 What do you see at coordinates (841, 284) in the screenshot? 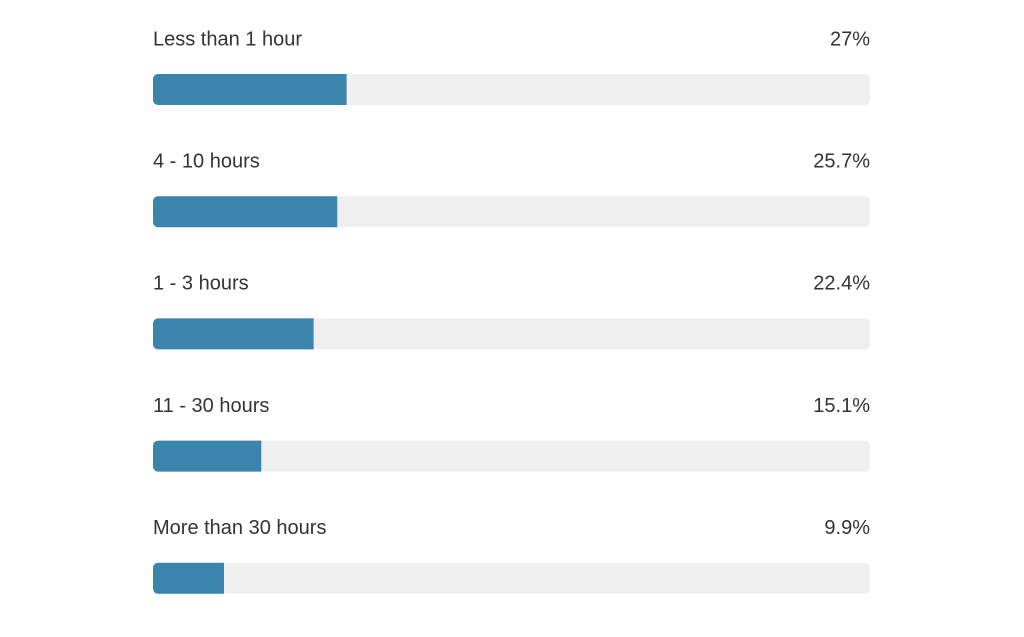
I see `value-label: 22.4%` at bounding box center [841, 284].